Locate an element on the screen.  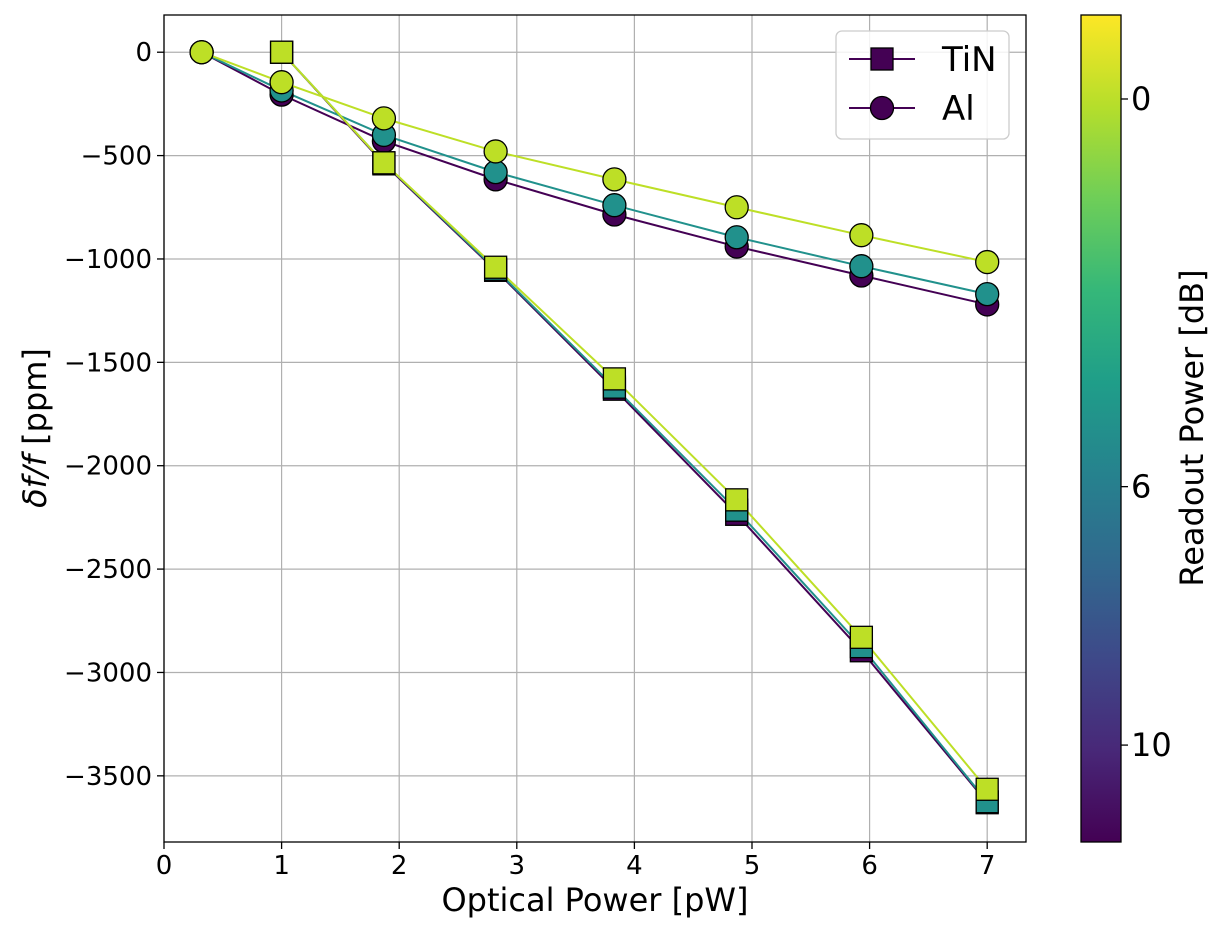
y-tick-label-3: −1500 is located at coordinates (108, 363).